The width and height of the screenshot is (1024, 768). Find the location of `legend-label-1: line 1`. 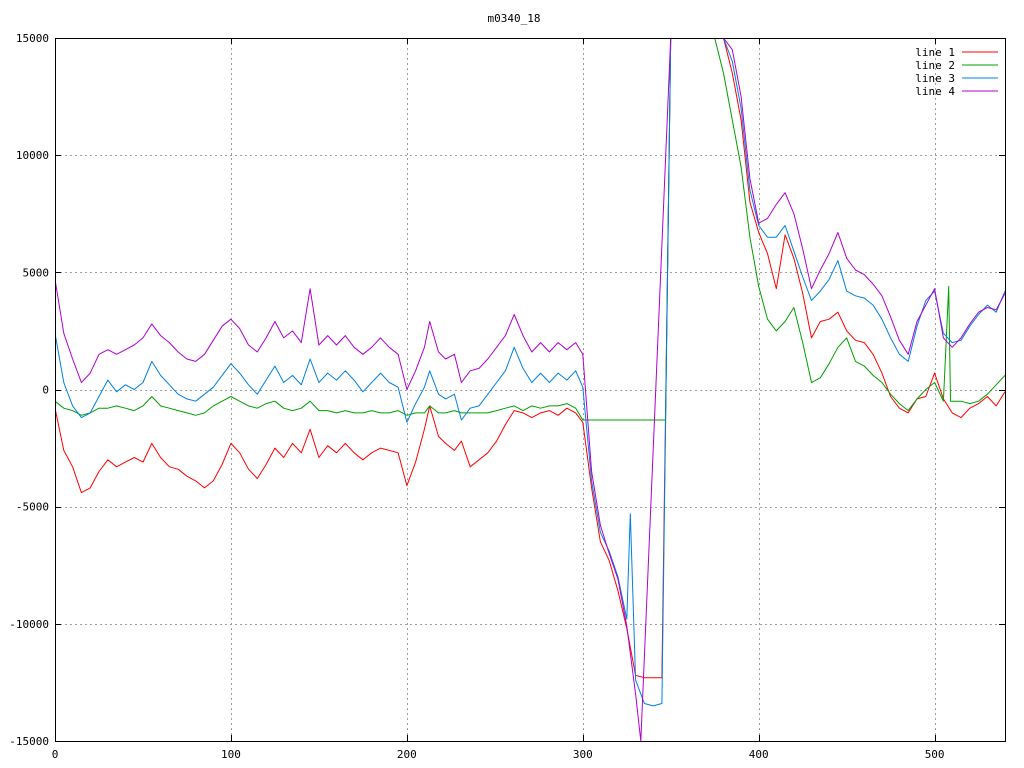

legend-label-1: line 1 is located at coordinates (935, 52).